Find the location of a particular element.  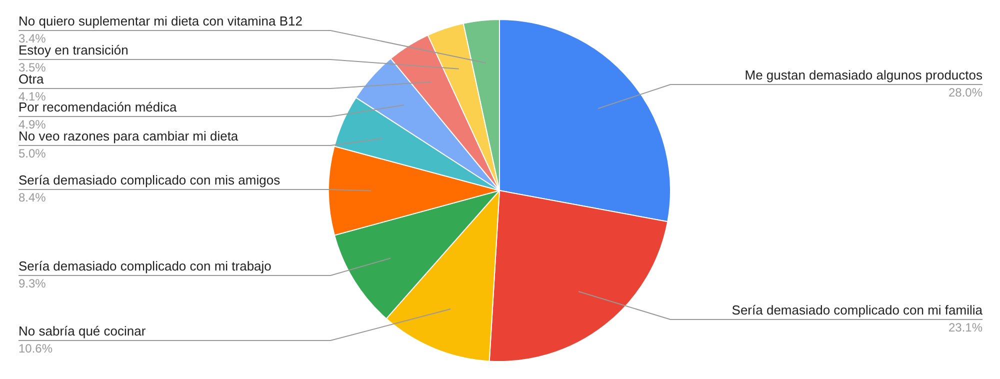

slice-label: Sería demasiado complicado con mi trabajo is located at coordinates (145, 266).